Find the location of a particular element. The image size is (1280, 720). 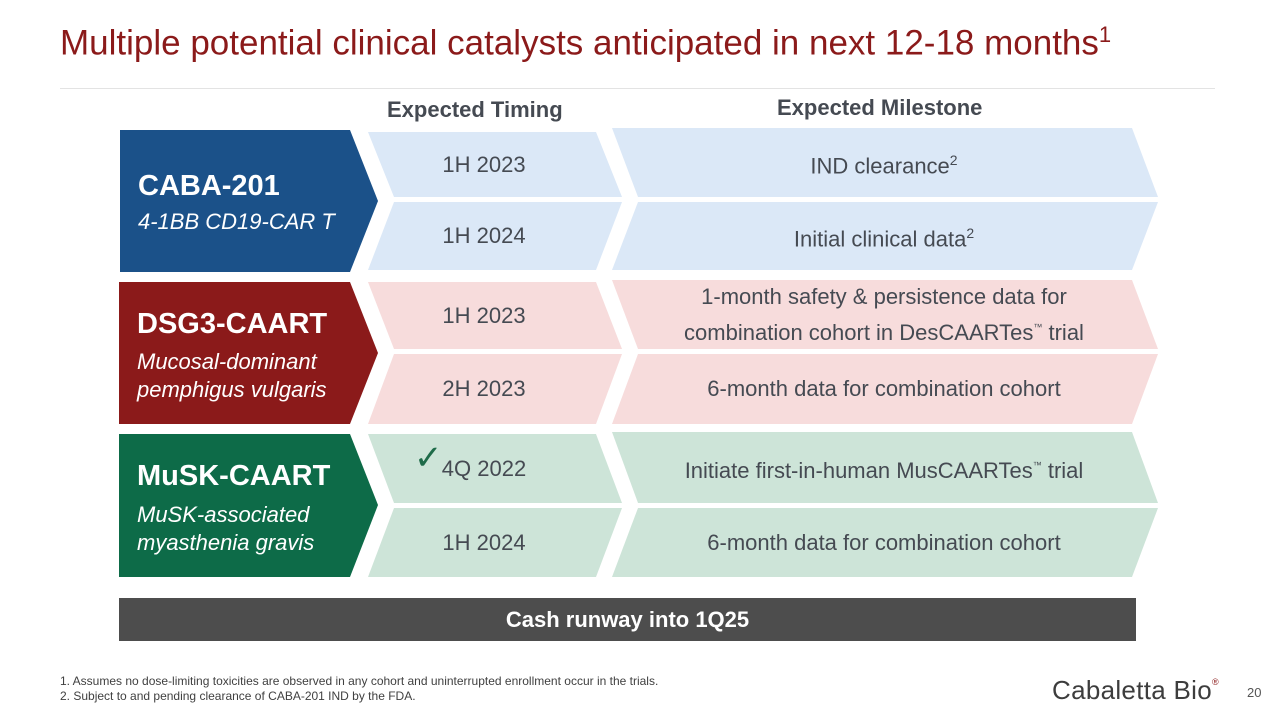

column-header-timing: Expected Timing is located at coordinates (475, 109).